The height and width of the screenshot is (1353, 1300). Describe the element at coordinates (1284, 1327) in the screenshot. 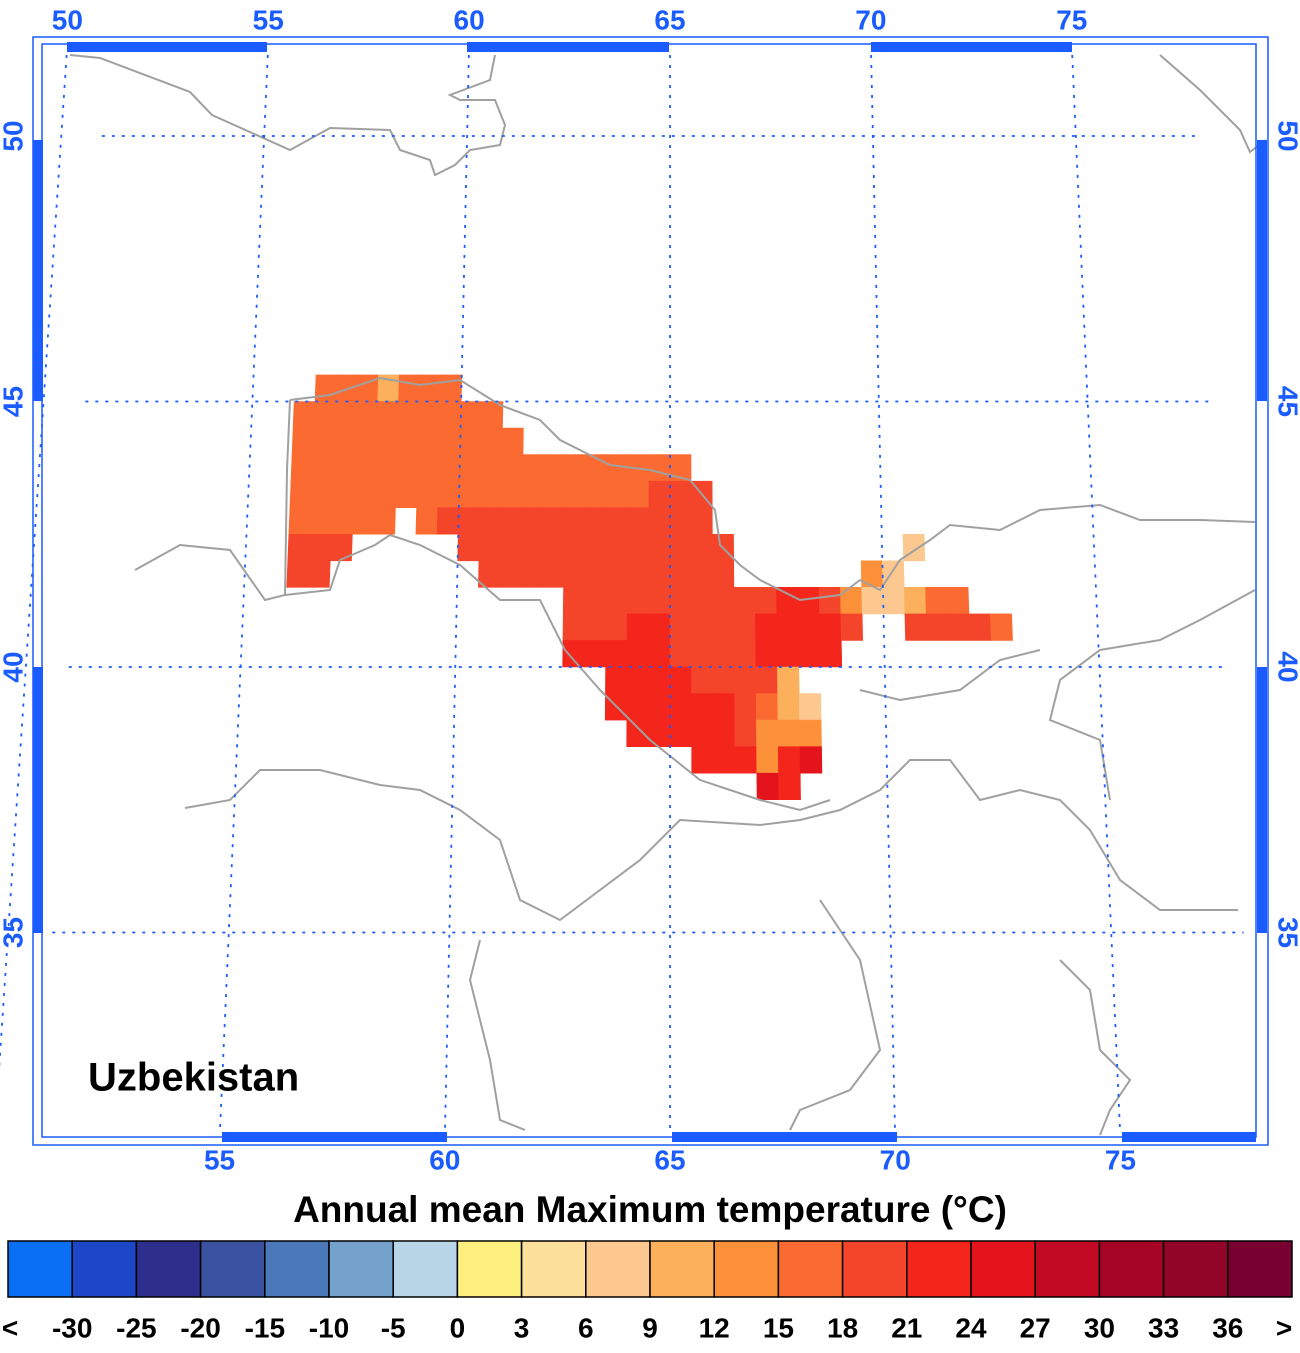

I see `colorbar-label: >` at that location.